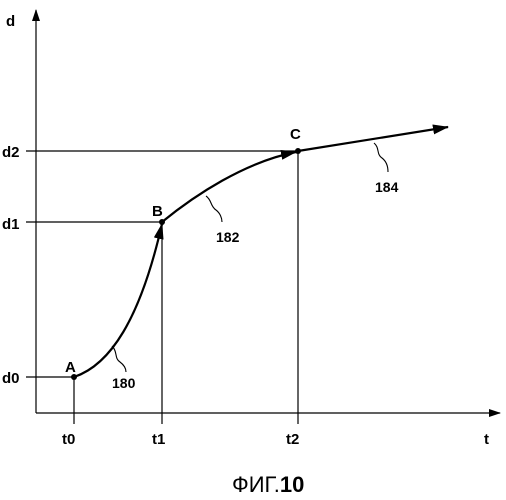  What do you see at coordinates (228, 237) in the screenshot?
I see `ref-182-label: 182` at bounding box center [228, 237].